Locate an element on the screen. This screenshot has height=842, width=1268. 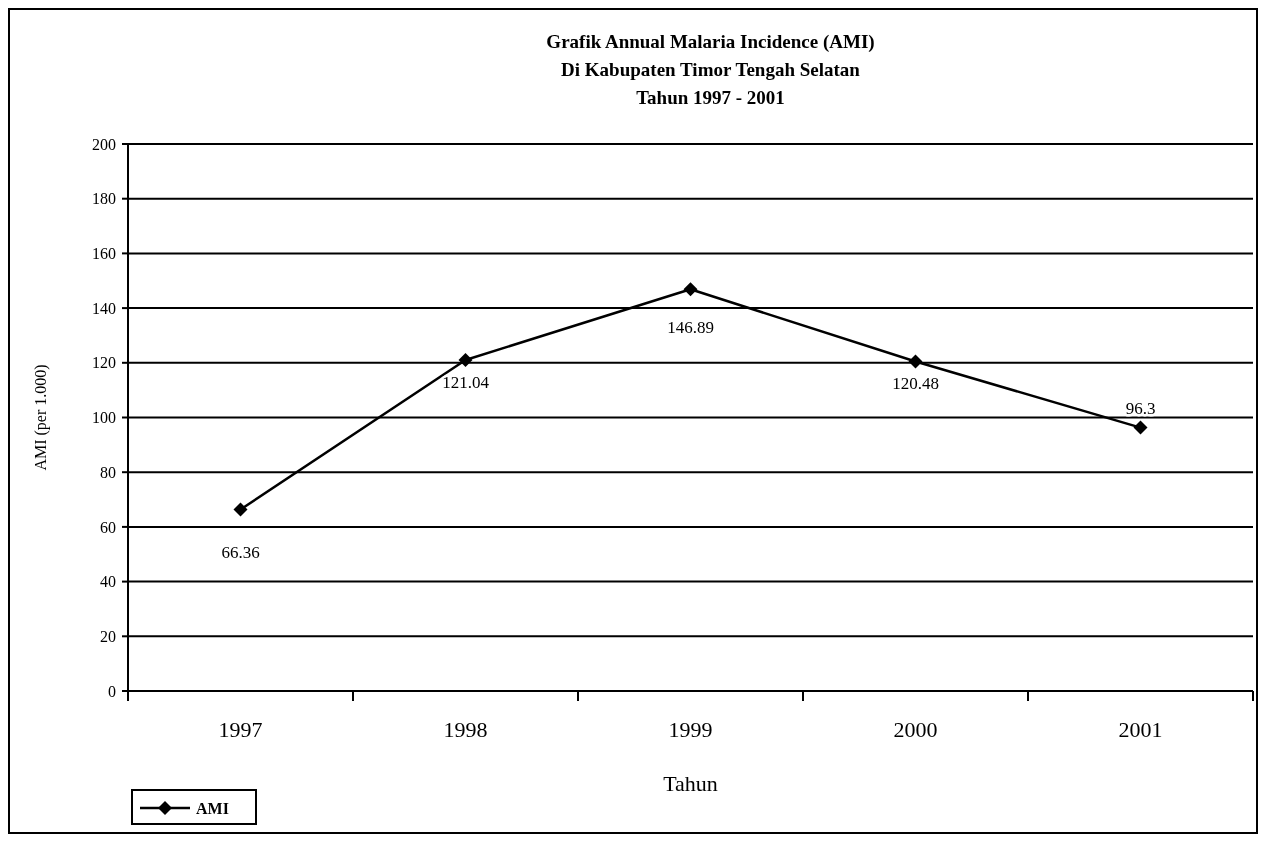
y-tick-label: 0 is located at coordinates (112, 691).